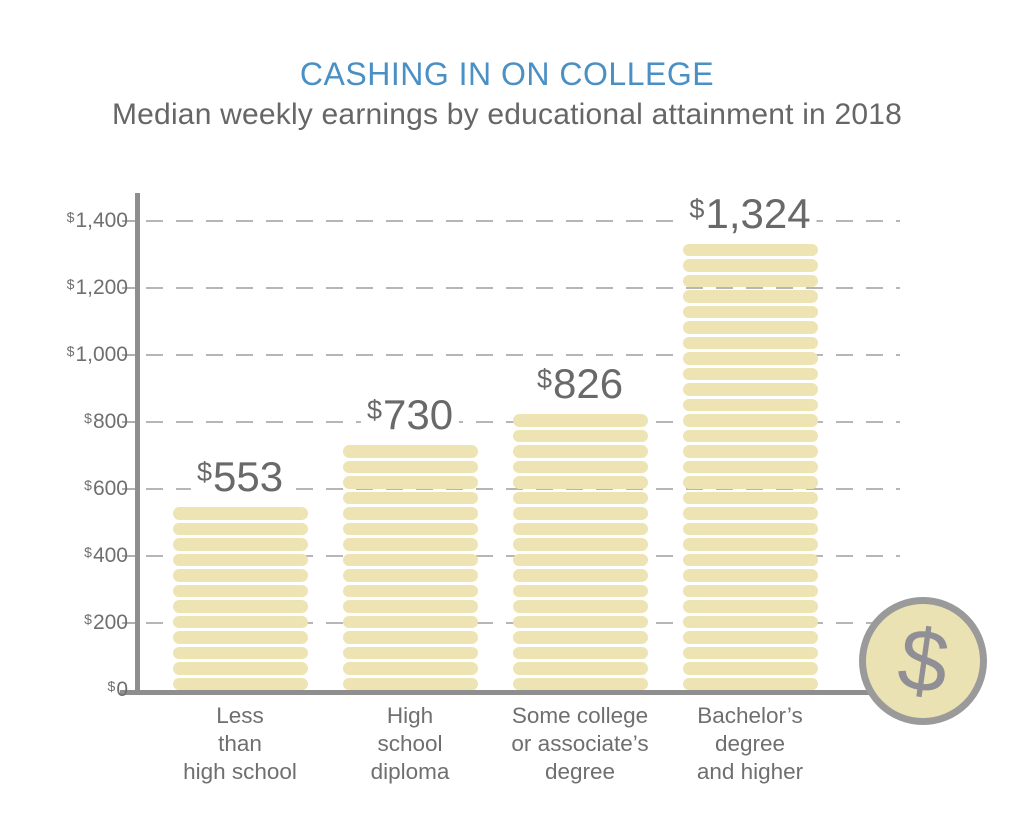 Image resolution: width=1026 pixels, height=832 pixels. What do you see at coordinates (510, 692) in the screenshot?
I see `x-axis-line` at bounding box center [510, 692].